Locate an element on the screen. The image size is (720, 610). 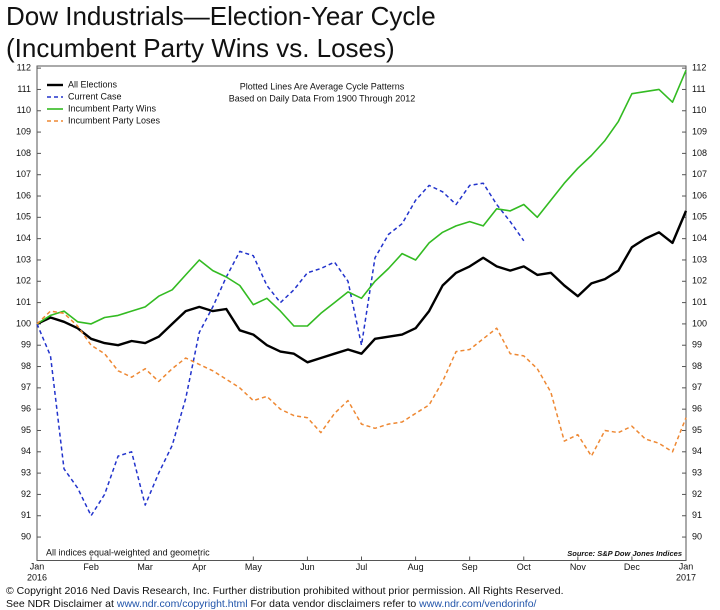
x-tick-label: Feb is located at coordinates (91, 567).